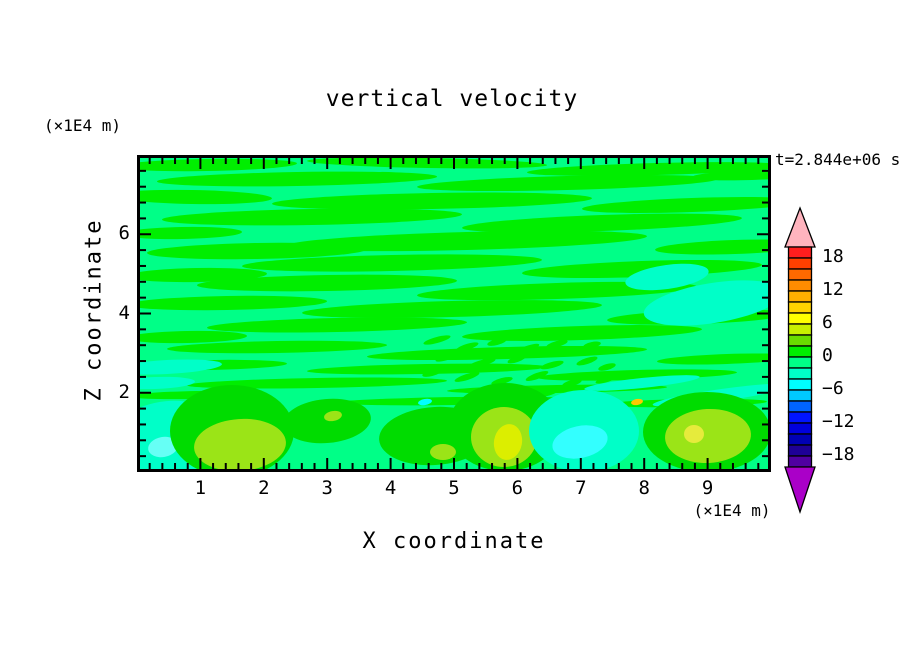 The width and height of the screenshot is (904, 654). I want to click on colorbar-tick-label: −12, so click(838, 421).